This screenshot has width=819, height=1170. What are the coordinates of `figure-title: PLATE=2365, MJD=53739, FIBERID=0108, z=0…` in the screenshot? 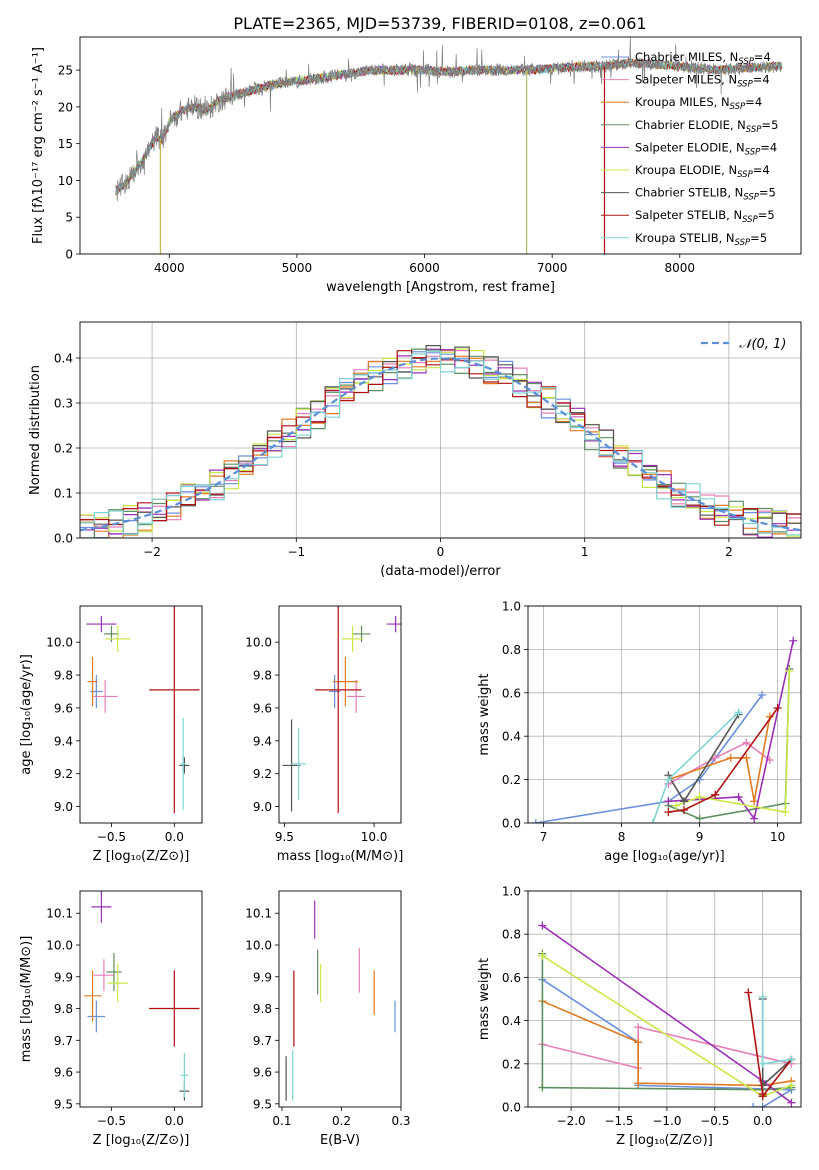 It's located at (439, 23).